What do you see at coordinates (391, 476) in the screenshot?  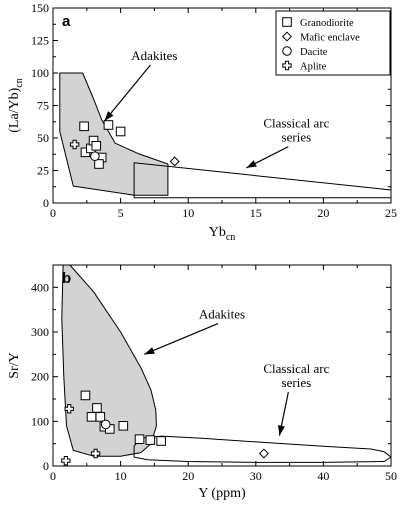 I see `panel-b-xtick-label: 50` at bounding box center [391, 476].